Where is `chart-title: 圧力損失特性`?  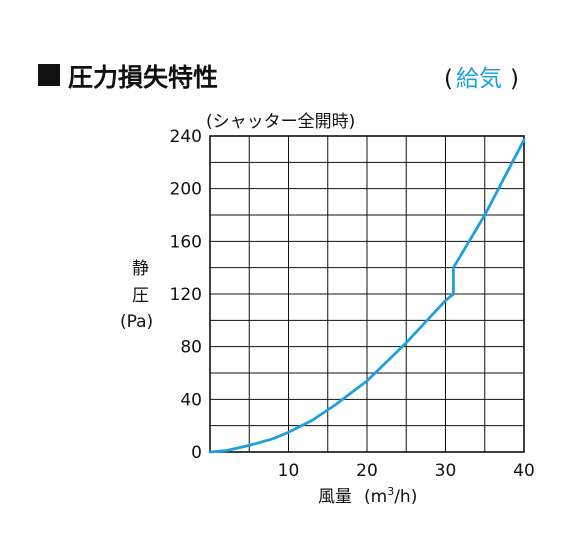 chart-title: 圧力損失特性 is located at coordinates (143, 77).